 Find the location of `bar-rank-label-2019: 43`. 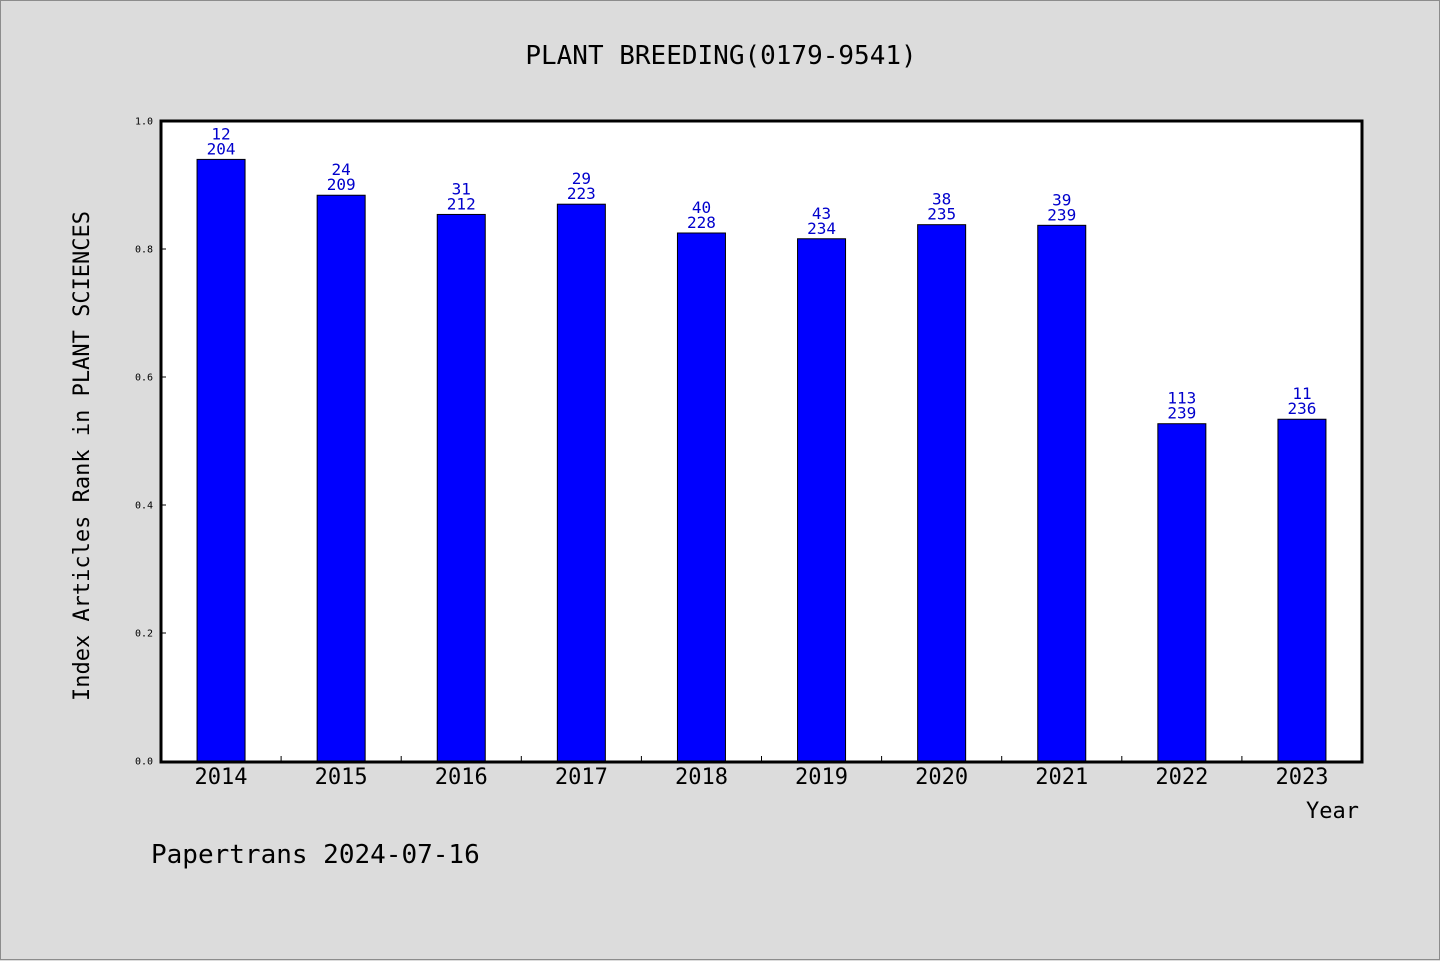

bar-rank-label-2019: 43 is located at coordinates (821, 213).